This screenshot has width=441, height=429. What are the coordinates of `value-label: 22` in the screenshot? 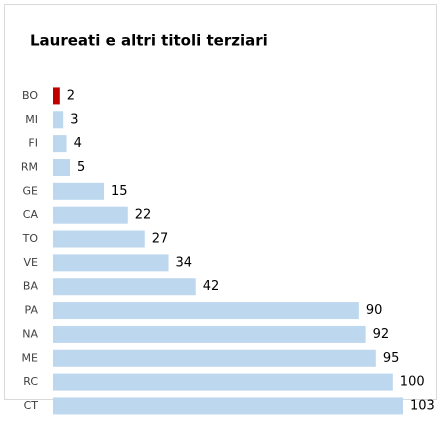 It's located at (143, 215).